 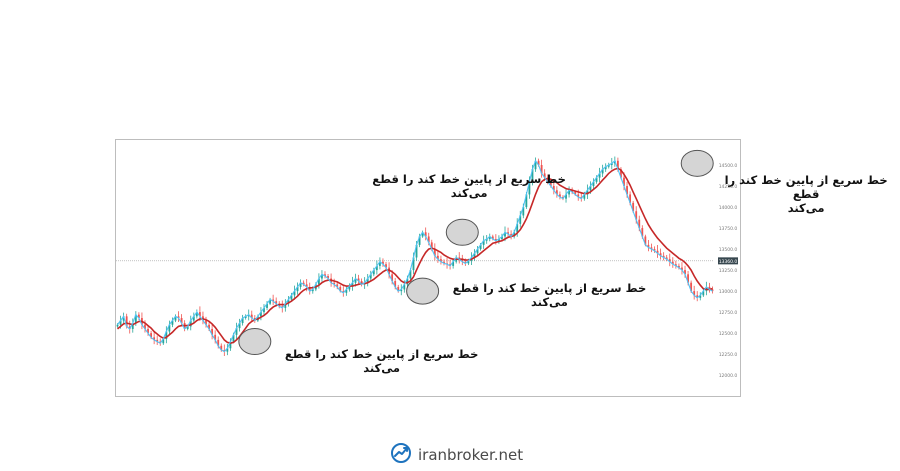 I want to click on y-tick-label: 12500.0, so click(x=728, y=334).